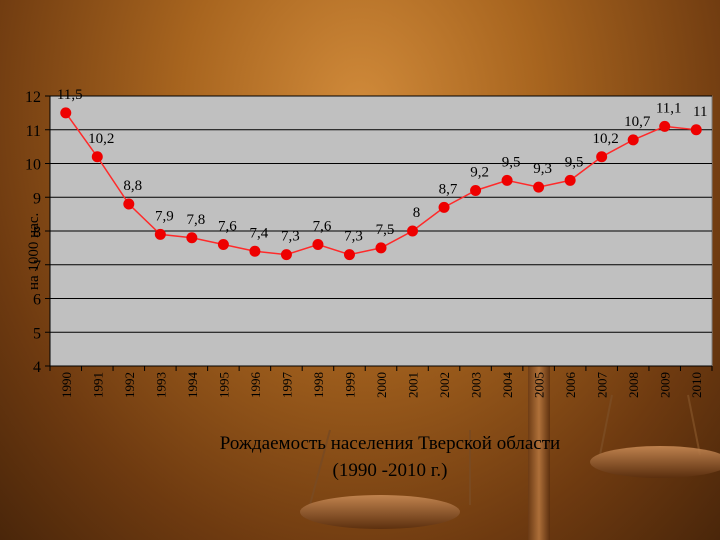 This screenshot has height=540, width=720. What do you see at coordinates (34, 251) in the screenshot?
I see `y-axis-label: на 1000 нас.` at bounding box center [34, 251].